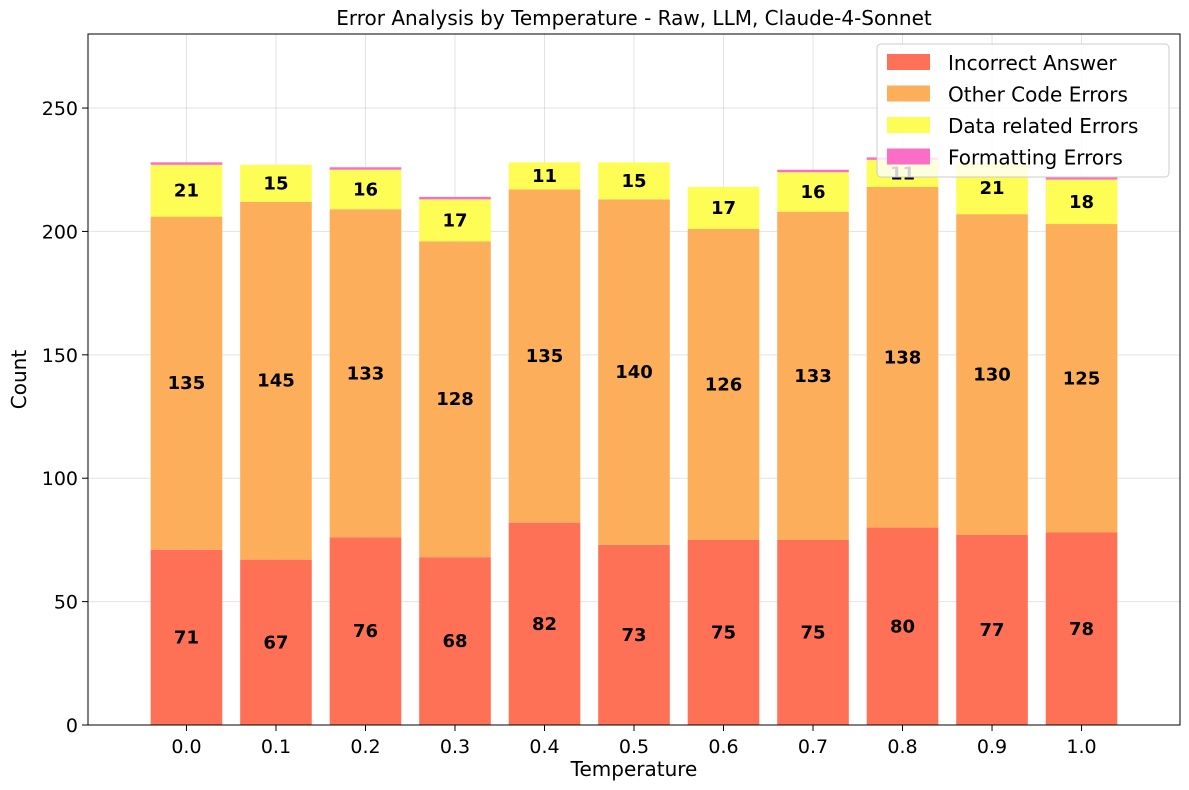 This screenshot has height=790, width=1189. I want to click on bar-value-label: 11, so click(544, 176).